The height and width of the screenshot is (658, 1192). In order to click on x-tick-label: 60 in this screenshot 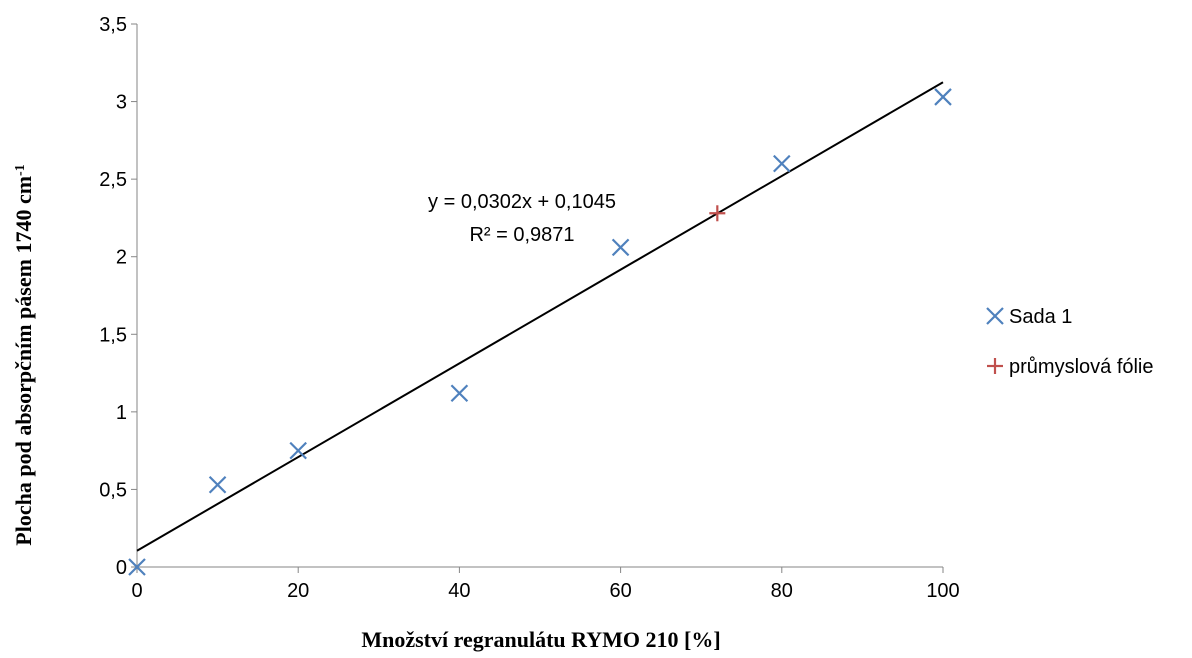, I will do `click(620, 591)`.